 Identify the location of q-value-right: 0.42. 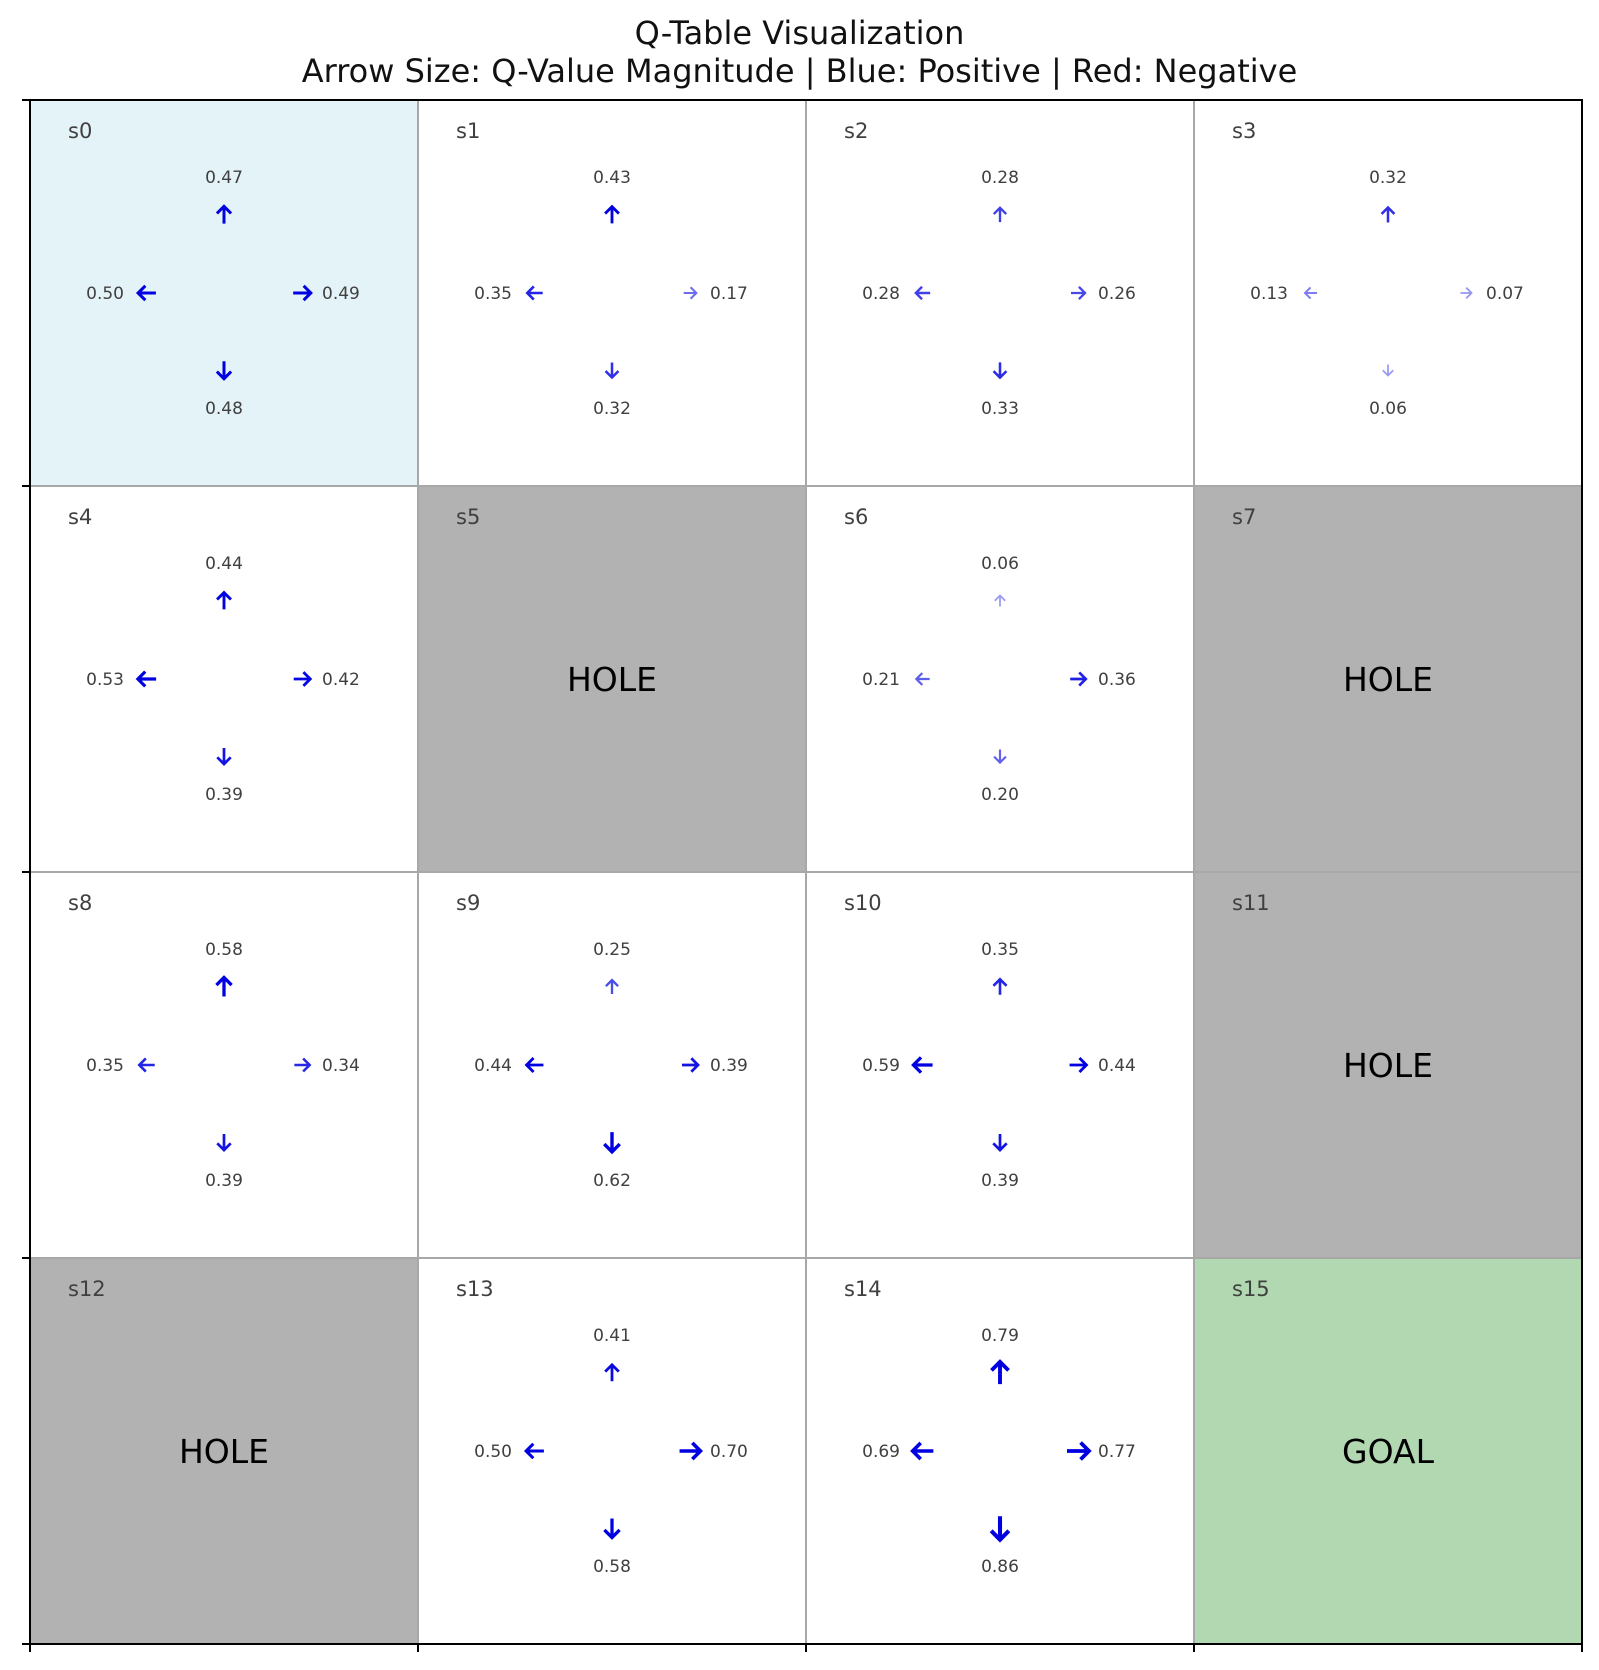
(341, 680).